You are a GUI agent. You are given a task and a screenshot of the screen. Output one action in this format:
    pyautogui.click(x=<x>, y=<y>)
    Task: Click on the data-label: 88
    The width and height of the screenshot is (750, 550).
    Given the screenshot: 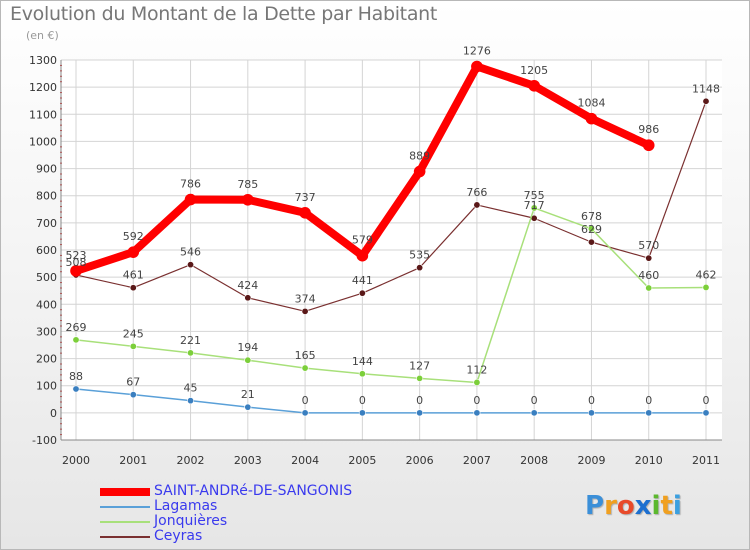 What is the action you would take?
    pyautogui.click(x=76, y=376)
    